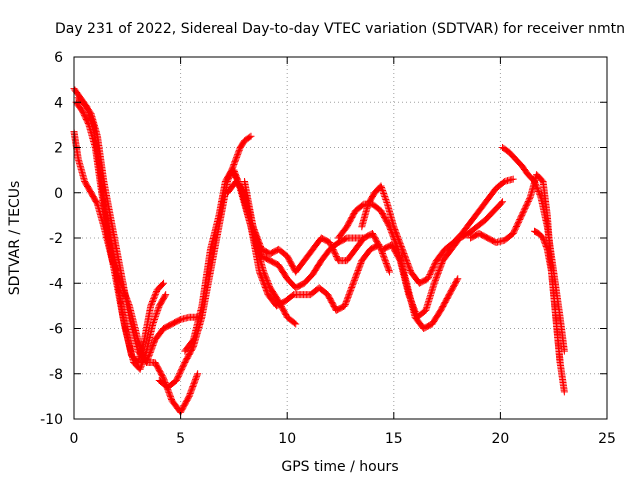 The height and width of the screenshot is (480, 640). What do you see at coordinates (500, 439) in the screenshot?
I see `x-tick-label: 20` at bounding box center [500, 439].